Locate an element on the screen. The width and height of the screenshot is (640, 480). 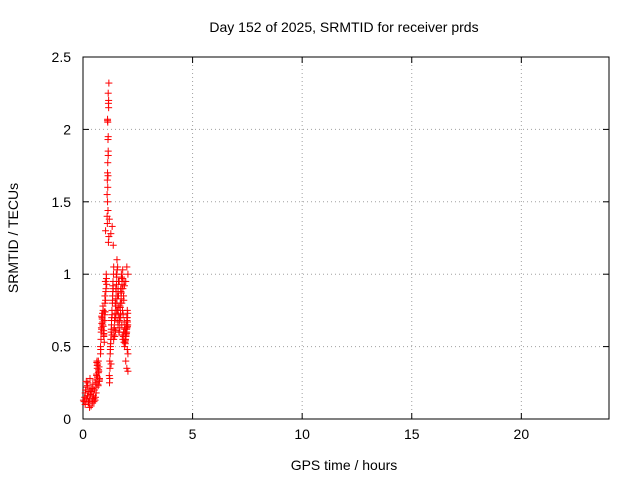
y-tick-label: 1 is located at coordinates (67, 274).